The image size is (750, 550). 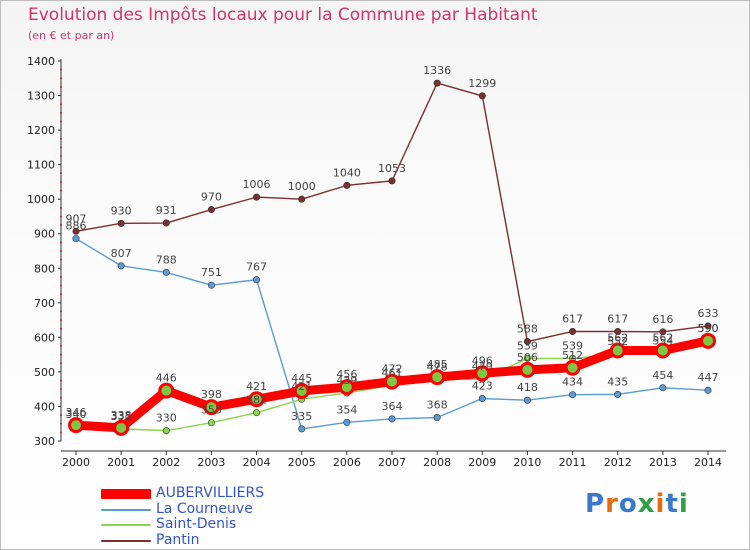 What do you see at coordinates (708, 313) in the screenshot?
I see `data-label: 633` at bounding box center [708, 313].